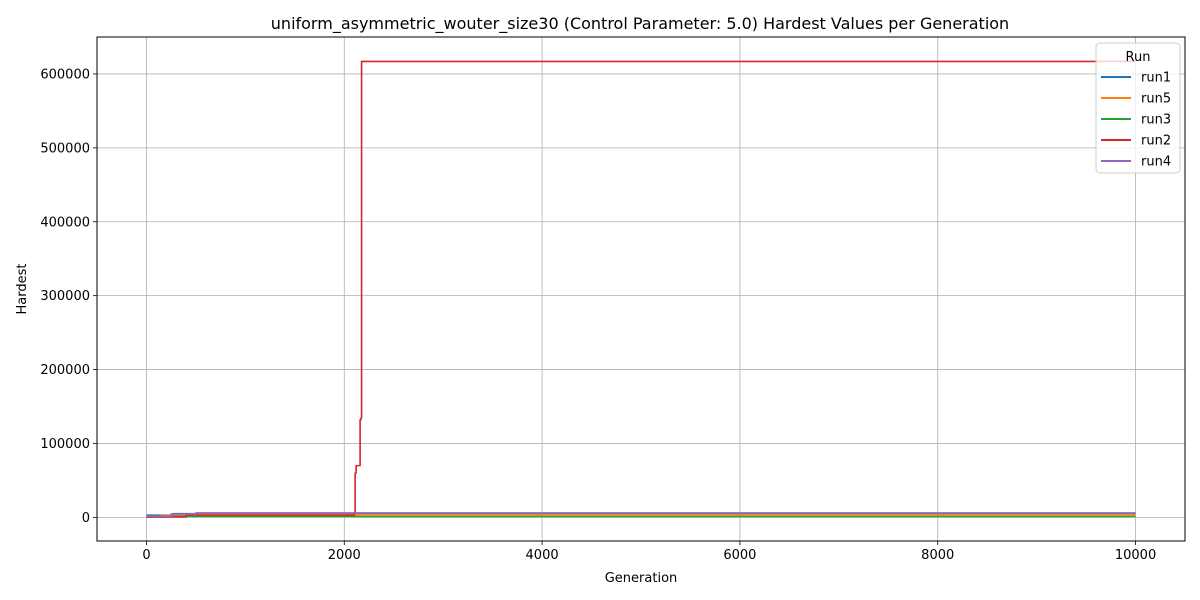 The height and width of the screenshot is (600, 1200). I want to click on series-line-run4, so click(641, 515).